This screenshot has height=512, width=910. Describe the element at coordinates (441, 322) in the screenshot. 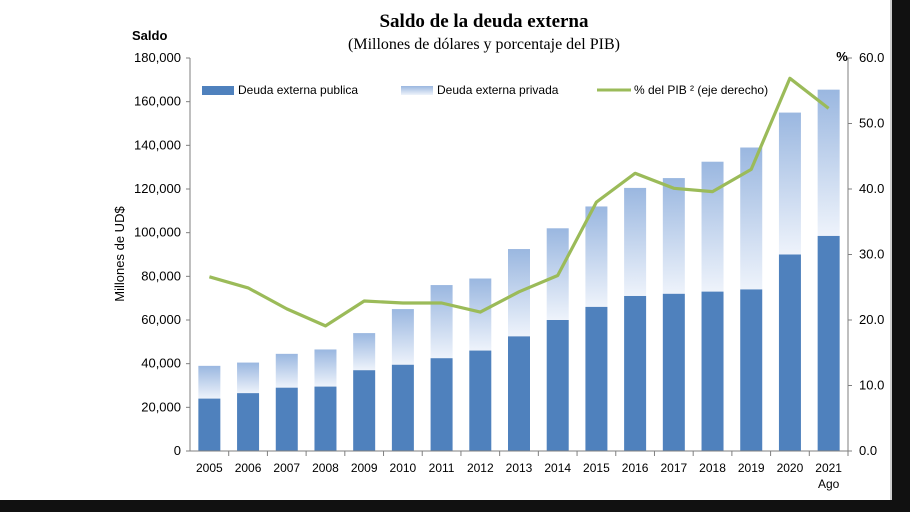

I see `bar-private-2011` at that location.